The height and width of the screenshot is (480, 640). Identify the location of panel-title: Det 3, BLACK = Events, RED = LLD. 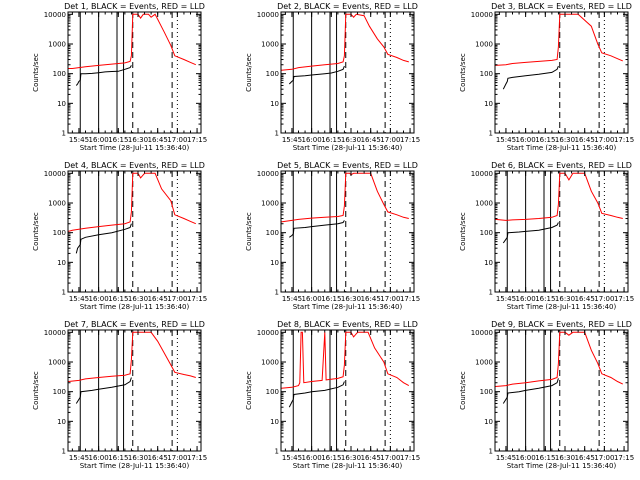
(561, 6).